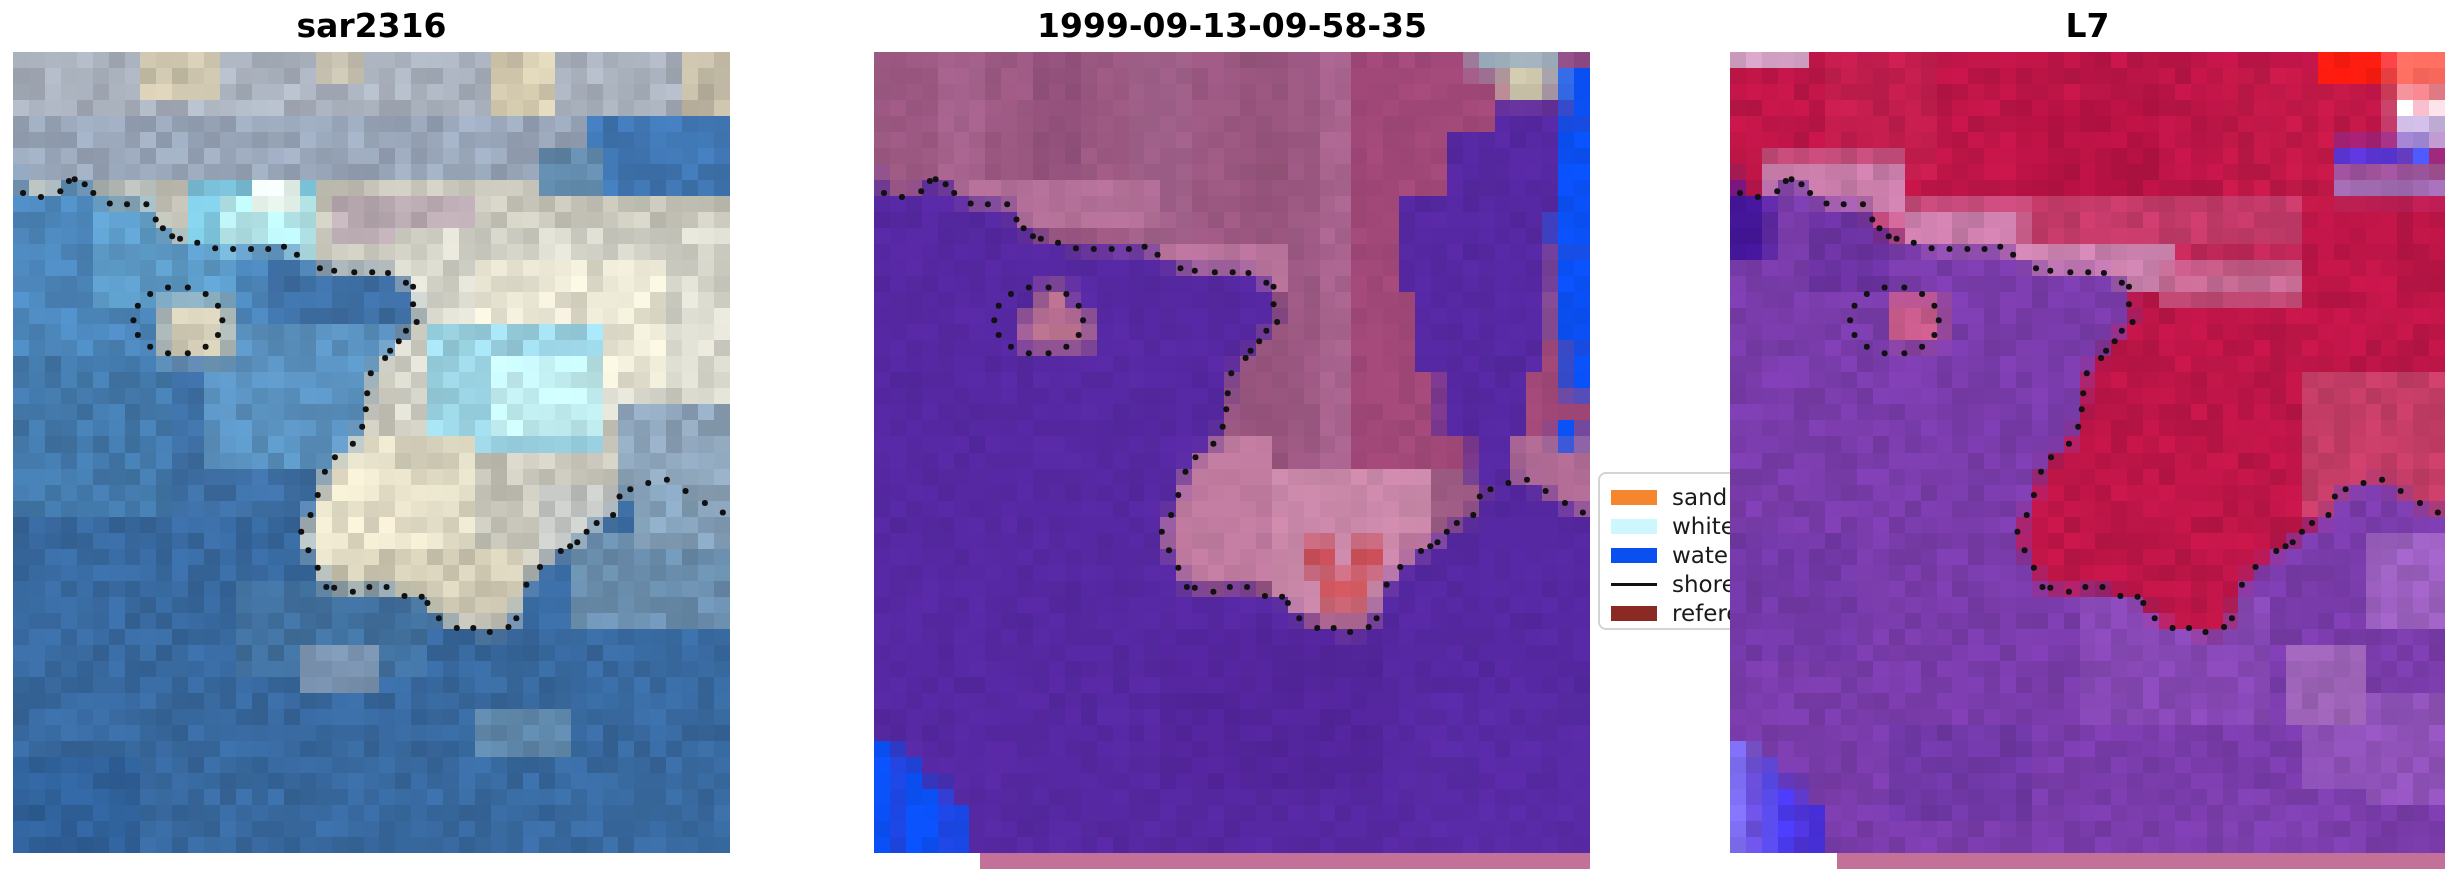  Describe the element at coordinates (1634, 584) in the screenshot. I see `shoreline-line-swatch` at that location.